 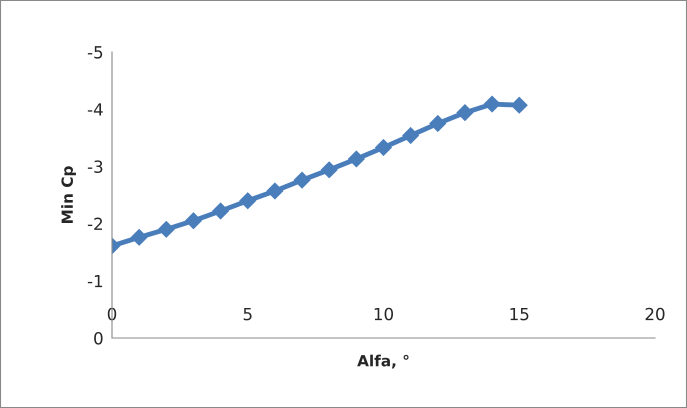 What do you see at coordinates (95, 109) in the screenshot?
I see `y-tick-label: -4` at bounding box center [95, 109].